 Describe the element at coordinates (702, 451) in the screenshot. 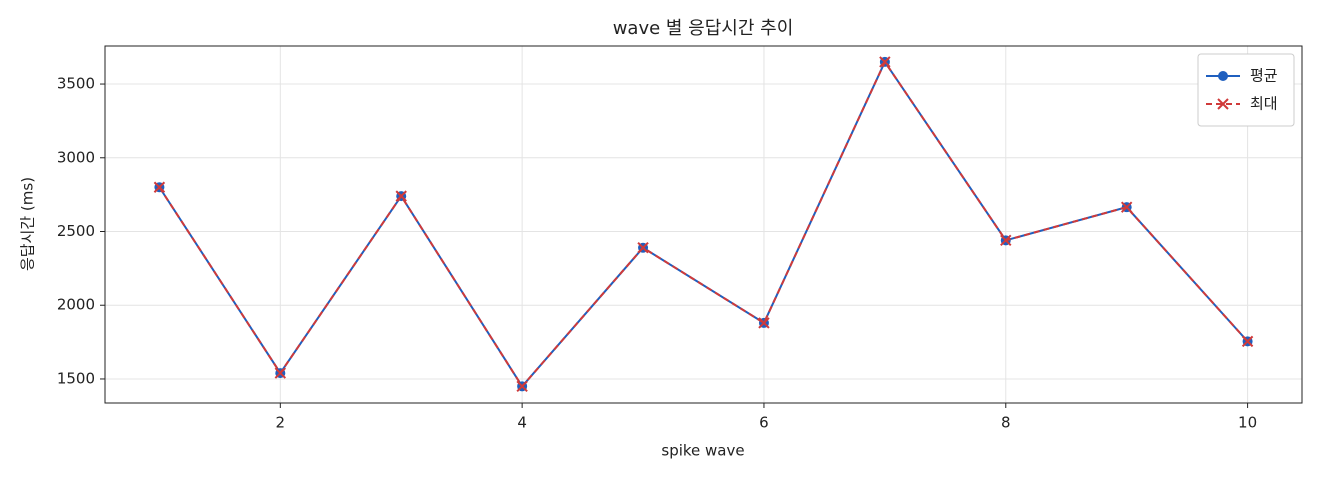

I see `x-axis-label: spike wave` at that location.